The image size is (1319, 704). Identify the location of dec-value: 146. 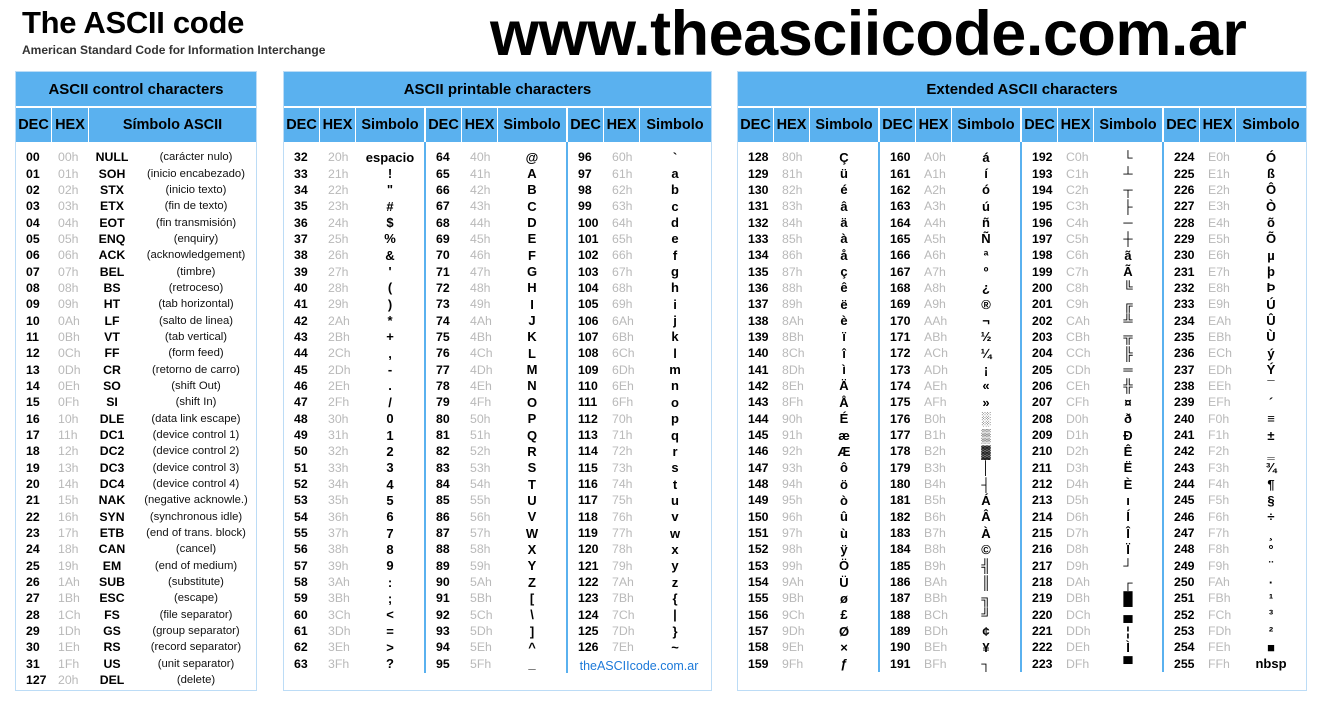
(758, 451).